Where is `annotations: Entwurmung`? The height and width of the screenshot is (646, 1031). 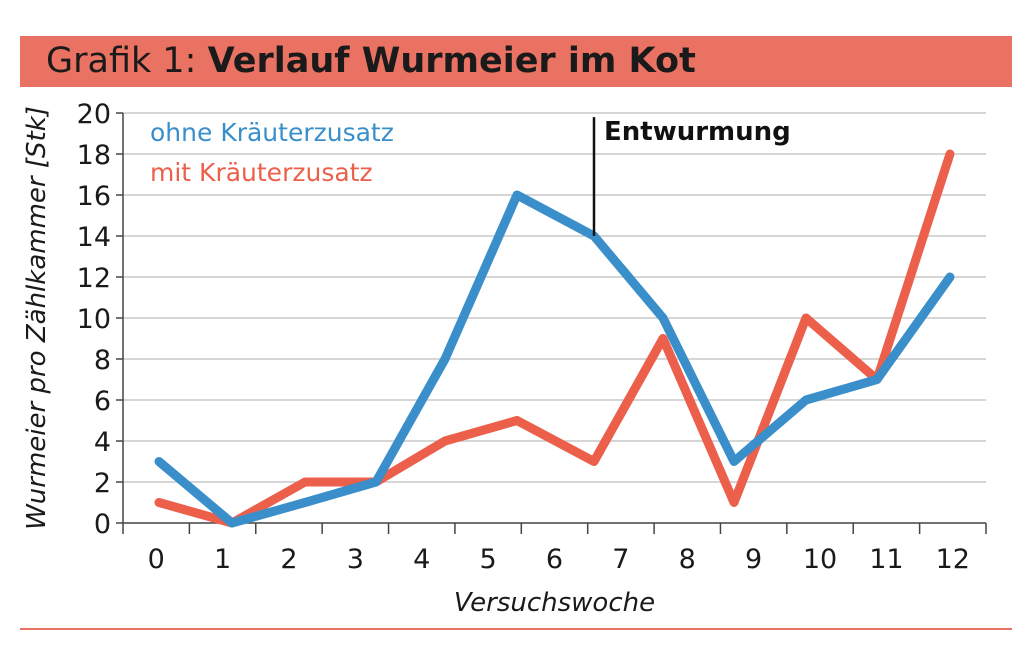 annotations: Entwurmung is located at coordinates (691, 176).